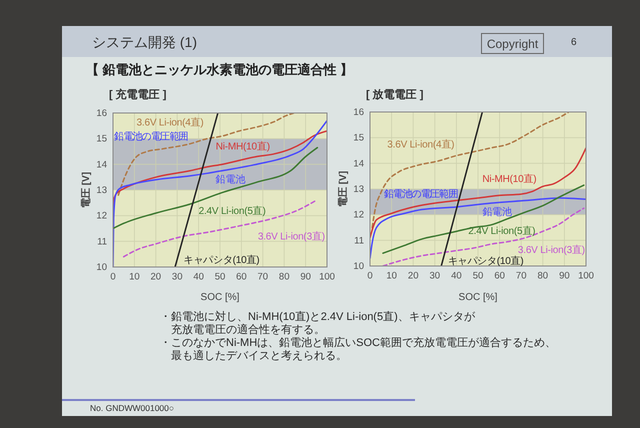  Describe the element at coordinates (220, 70) in the screenshot. I see `text: 【 鉛電池とニッケル水素電池の電圧適合性 】` at that location.